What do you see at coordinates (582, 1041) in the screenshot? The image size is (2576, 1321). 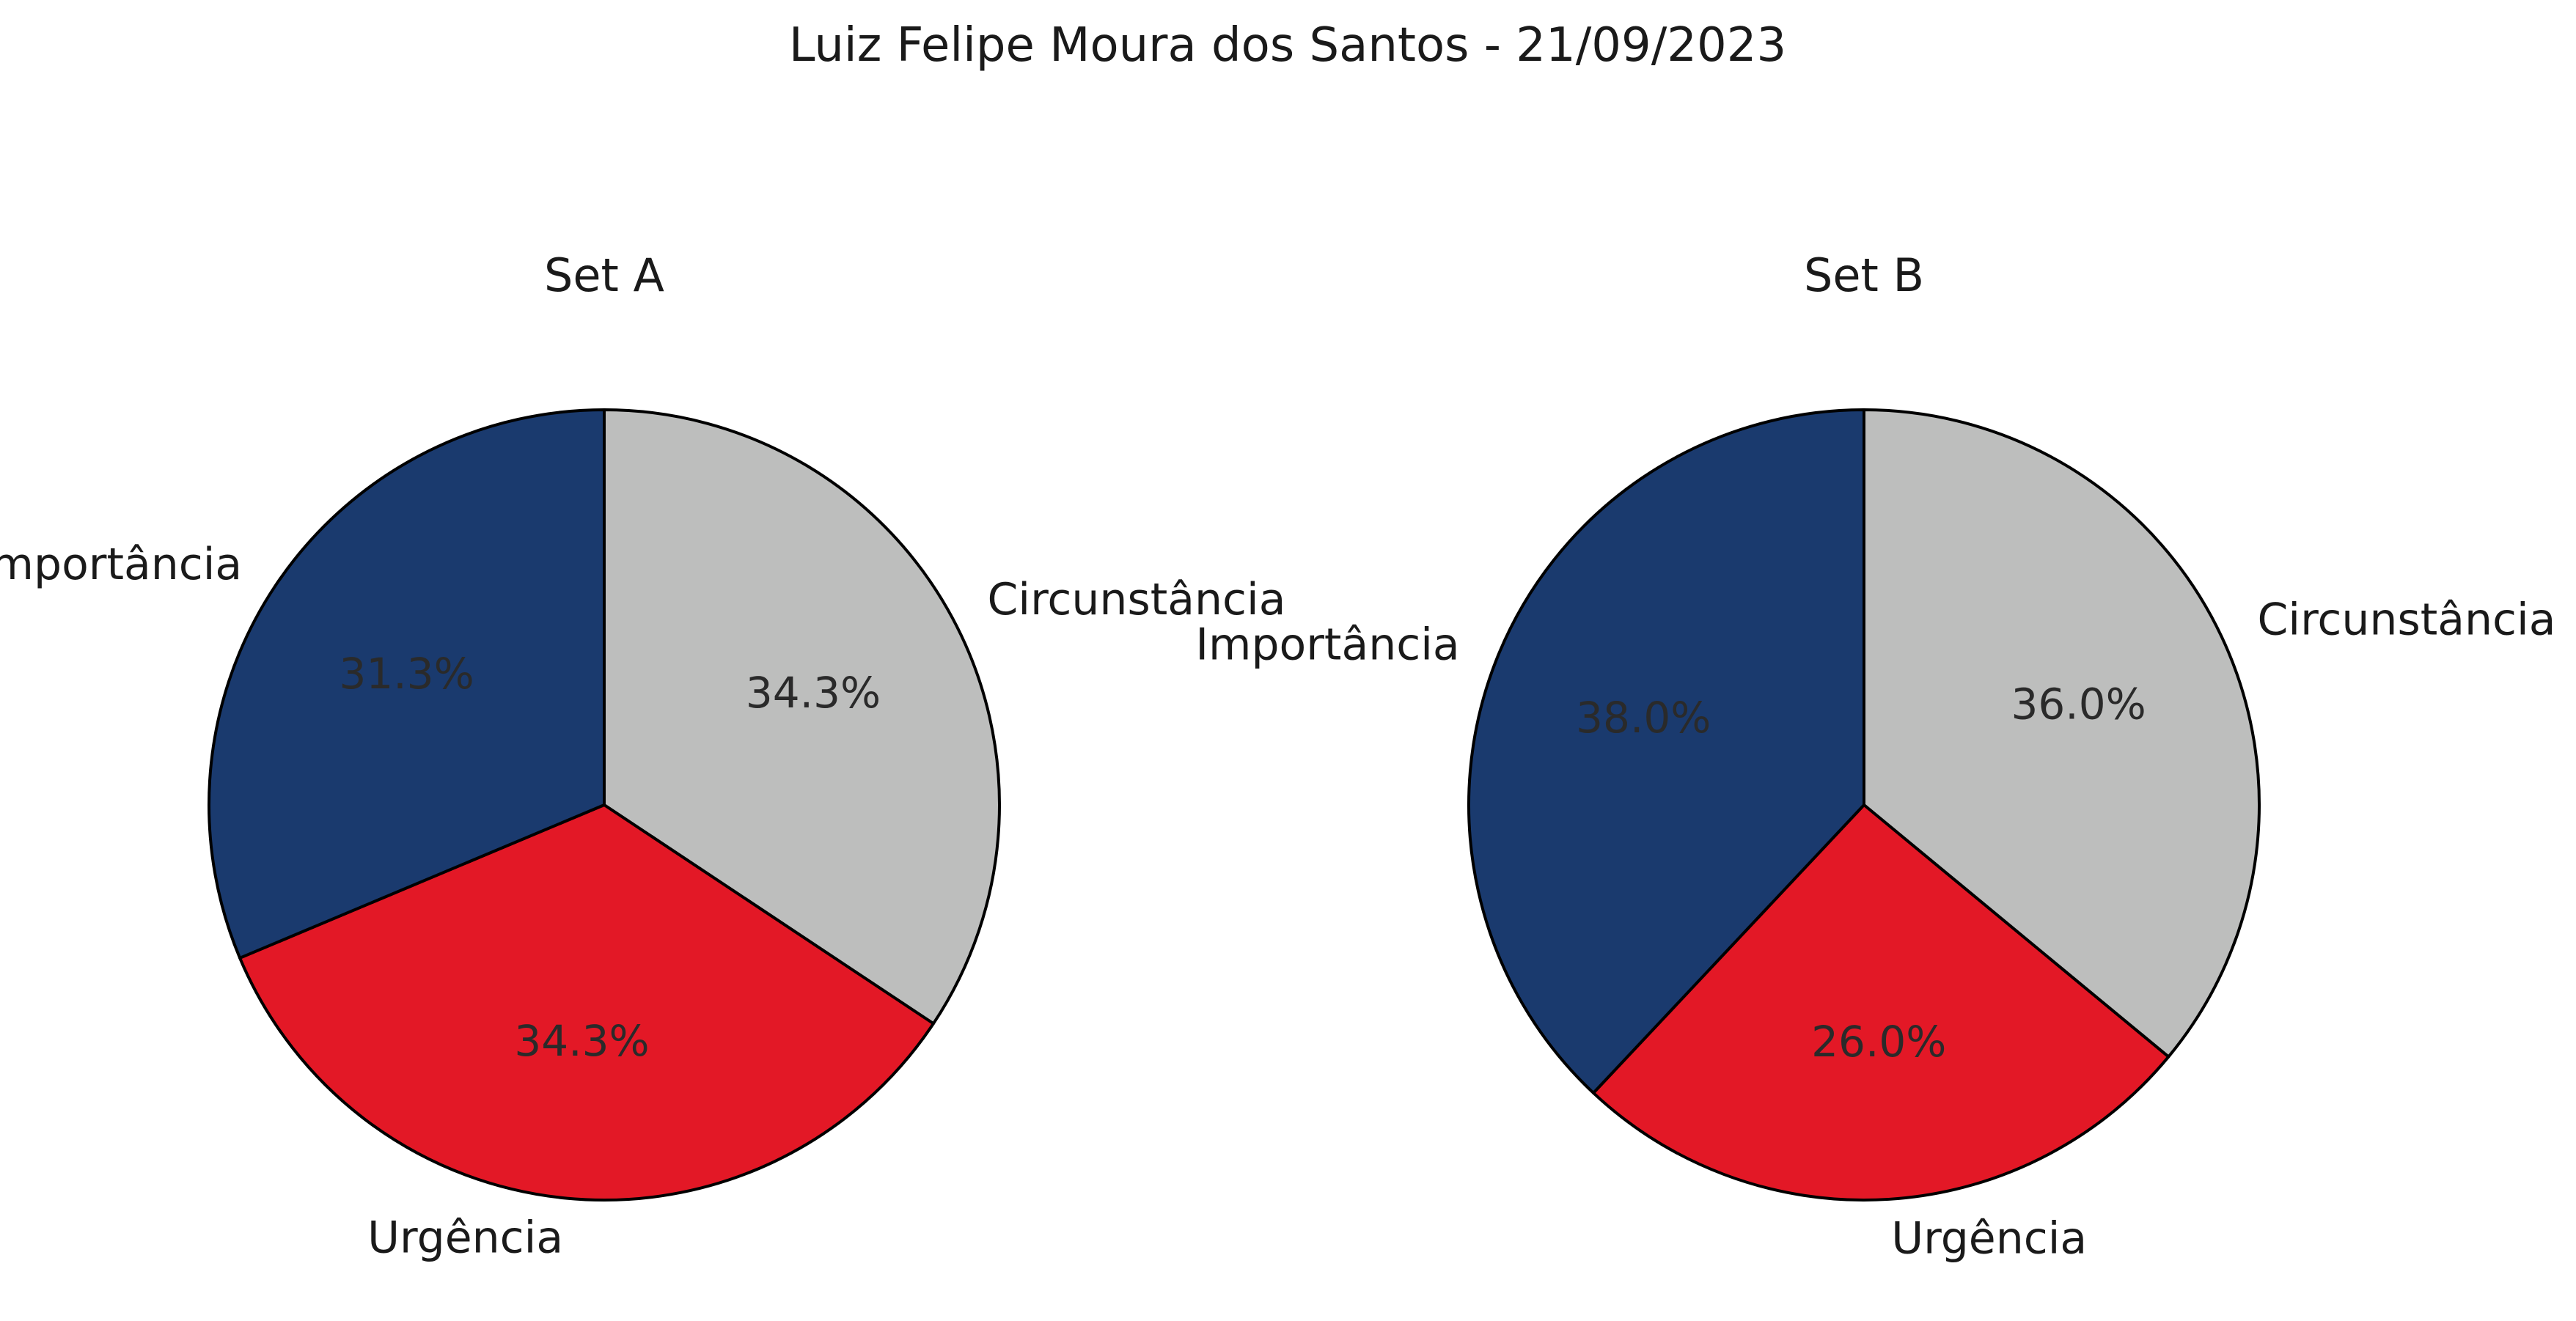 I see `pie-set-a-percent-label-urgencia: 34.3%` at bounding box center [582, 1041].